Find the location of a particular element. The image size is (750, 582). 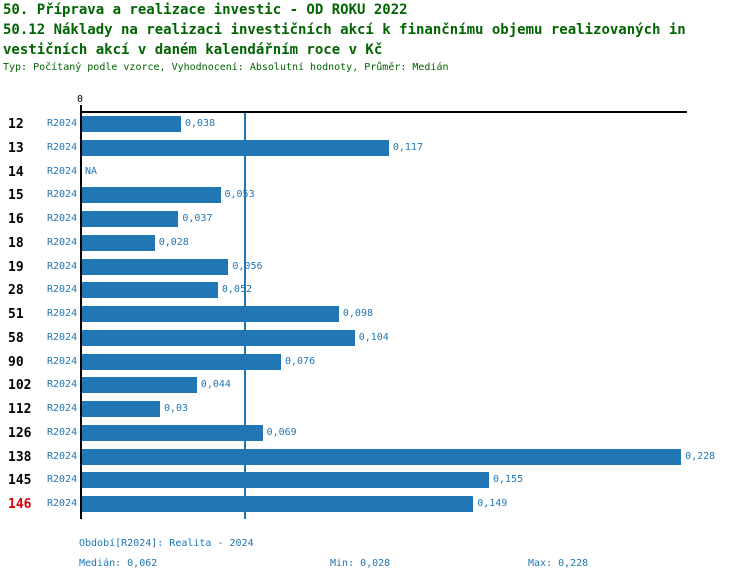

footer-max: Max: 0,228 is located at coordinates (558, 563).